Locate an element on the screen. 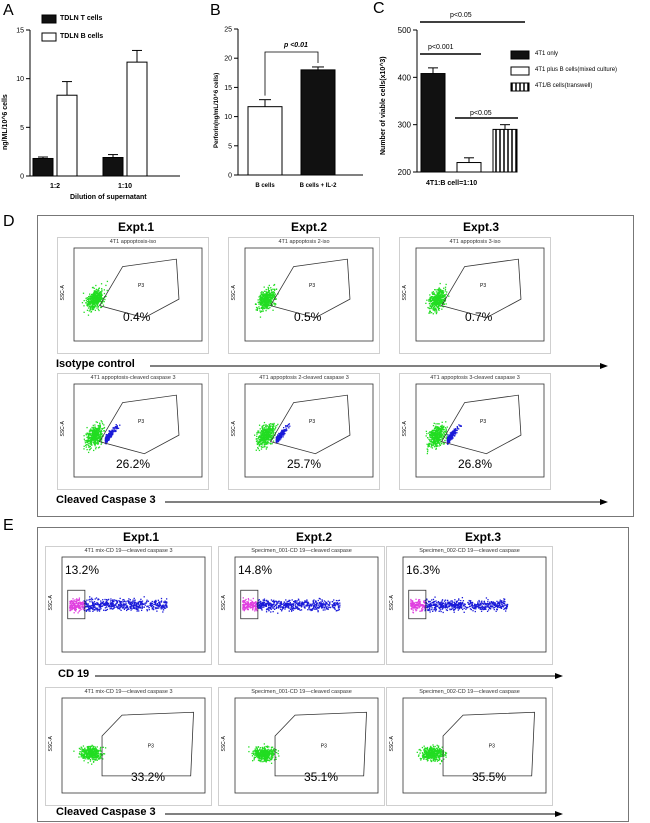 The image size is (650, 823). chart-c-xlabel: 4T1:B cell=1:10 is located at coordinates (452, 183).